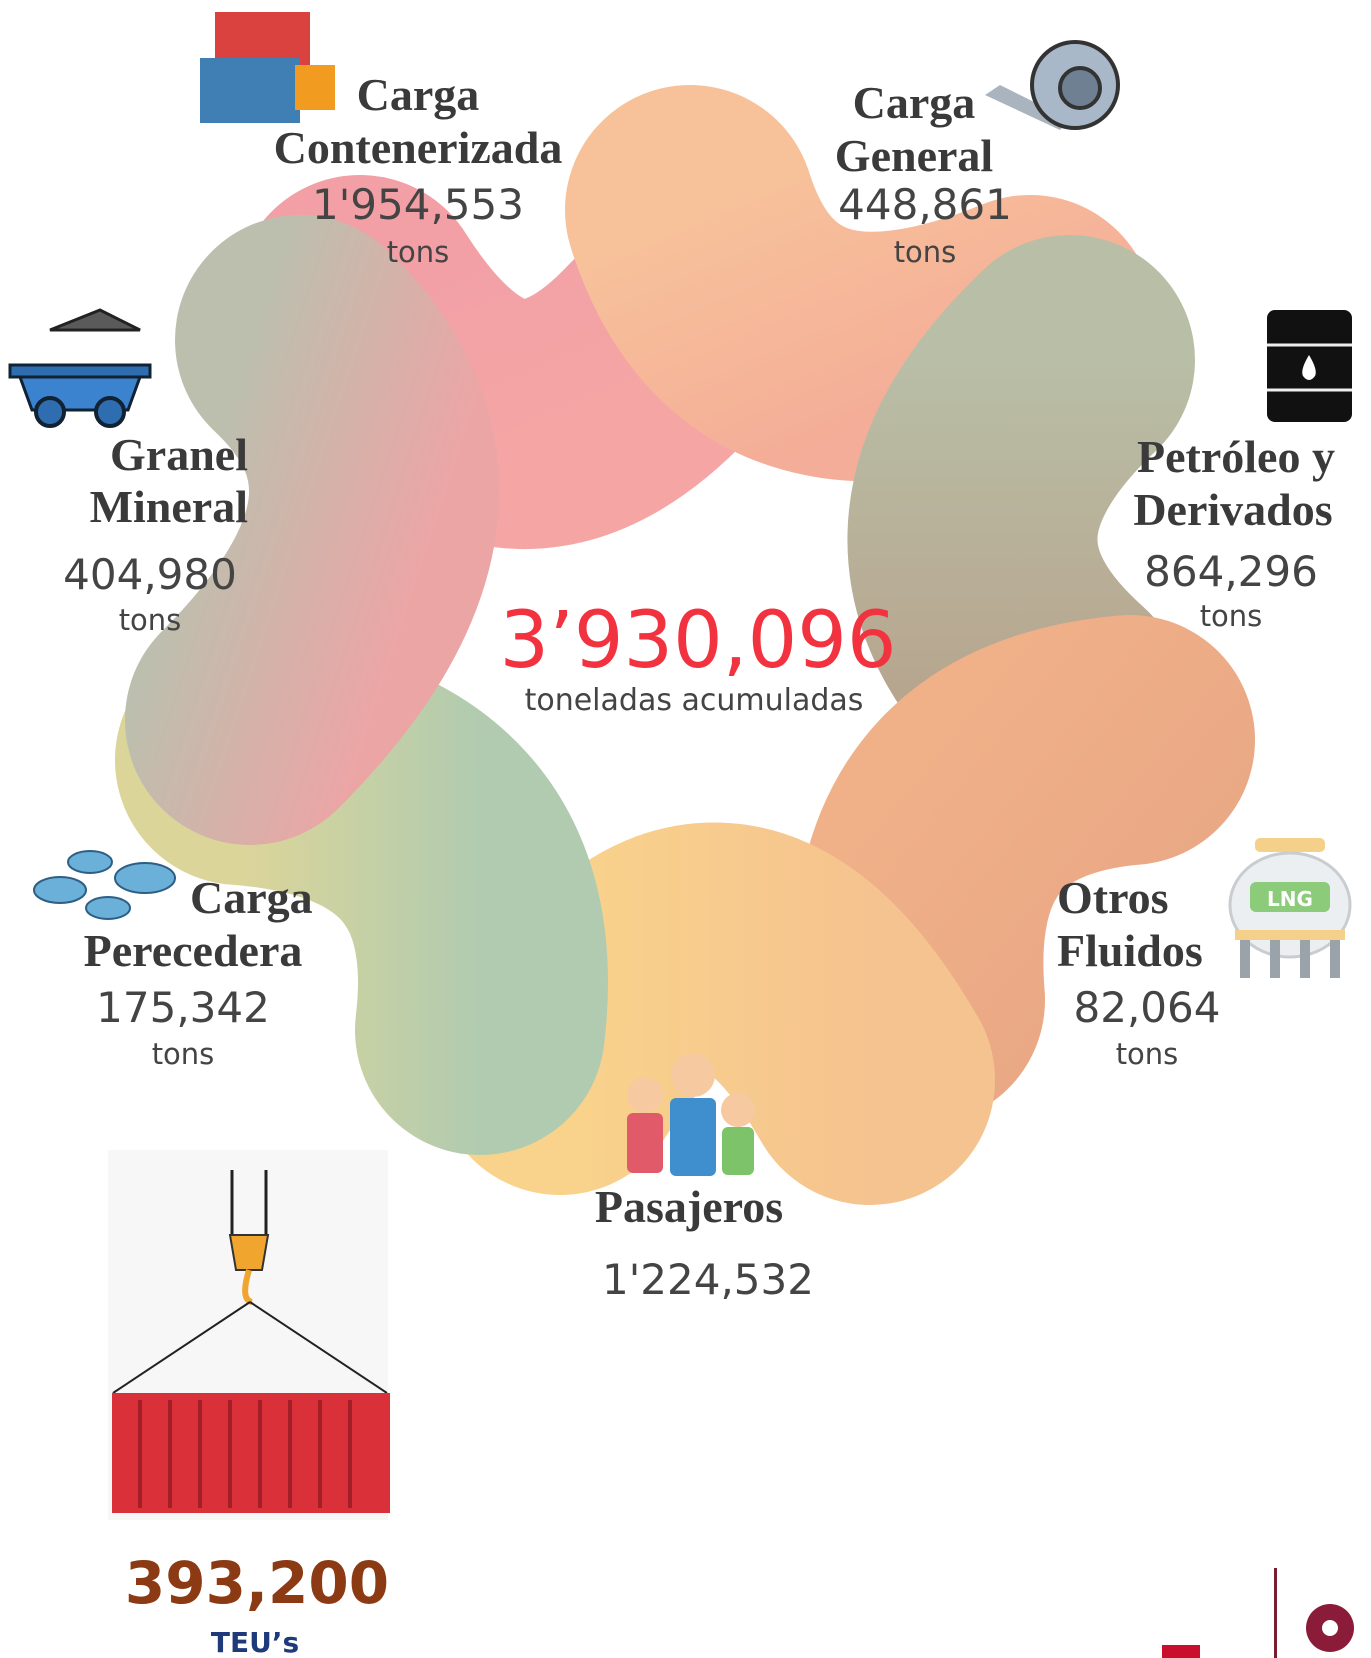 Image resolution: width=1371 pixels, height=1658 pixels. What do you see at coordinates (150, 574) in the screenshot?
I see `item-value: 404,980` at bounding box center [150, 574].